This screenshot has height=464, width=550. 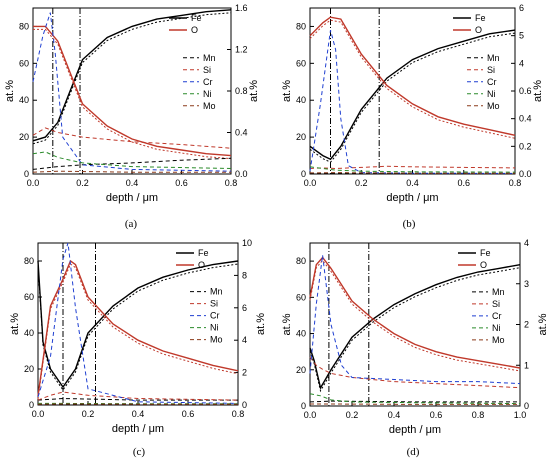 I want to click on y-right-tick-label: 5, so click(x=521, y=36).